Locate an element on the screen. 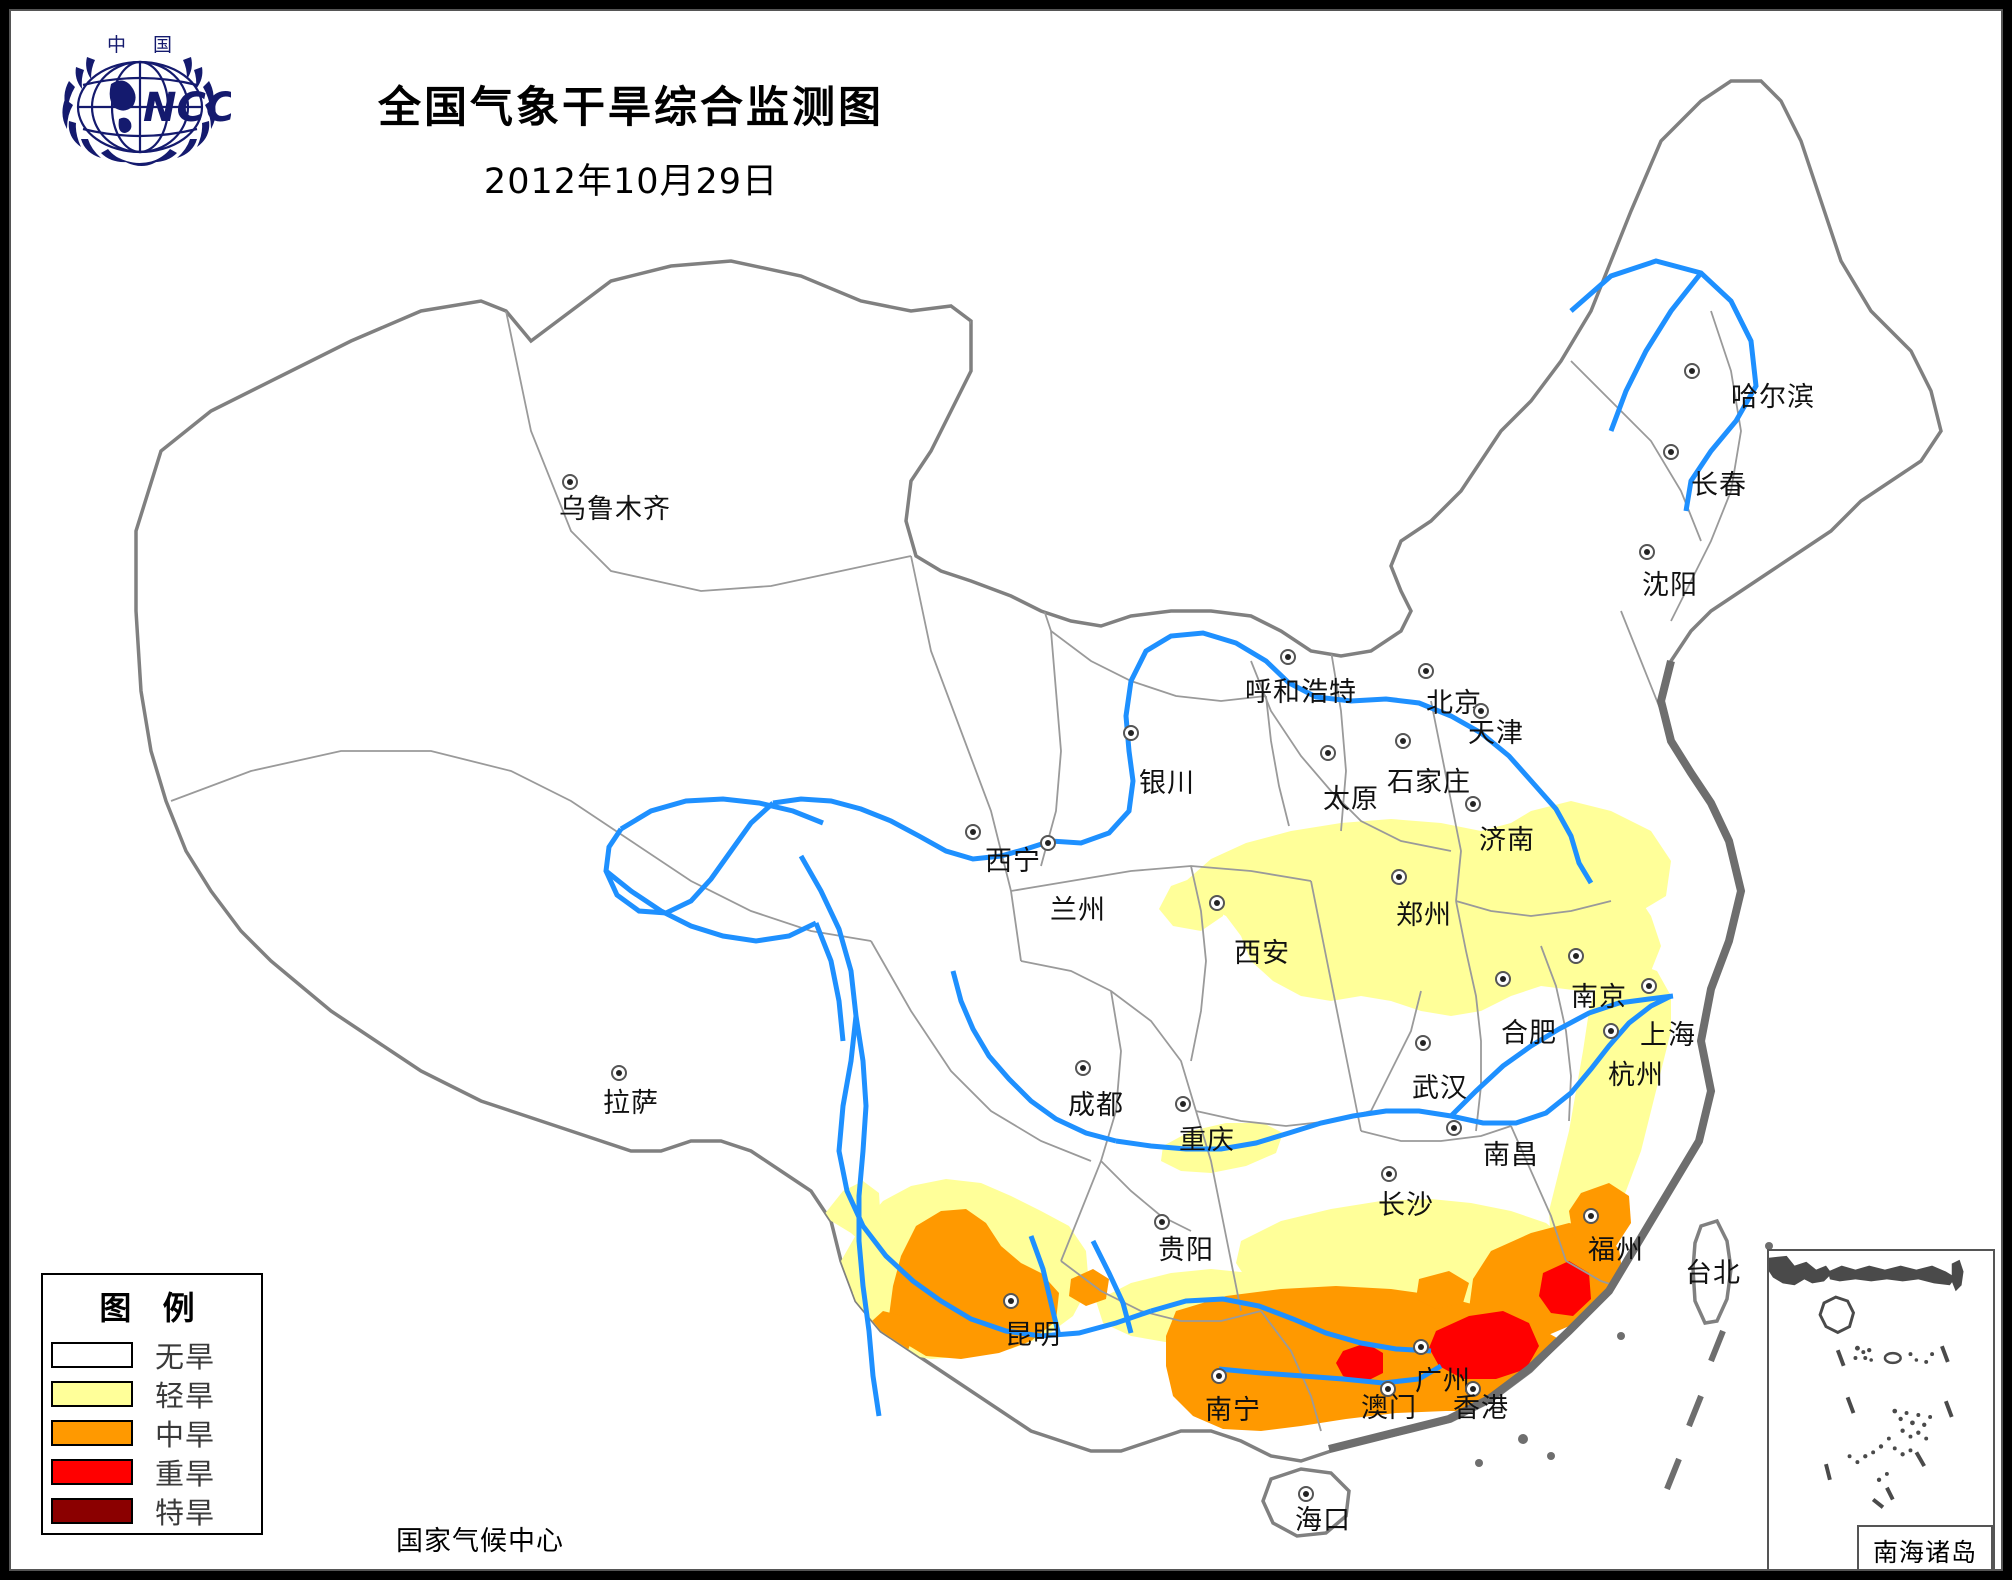 The height and width of the screenshot is (1580, 2012). source-credit: 国家气候中心 is located at coordinates (480, 1541).